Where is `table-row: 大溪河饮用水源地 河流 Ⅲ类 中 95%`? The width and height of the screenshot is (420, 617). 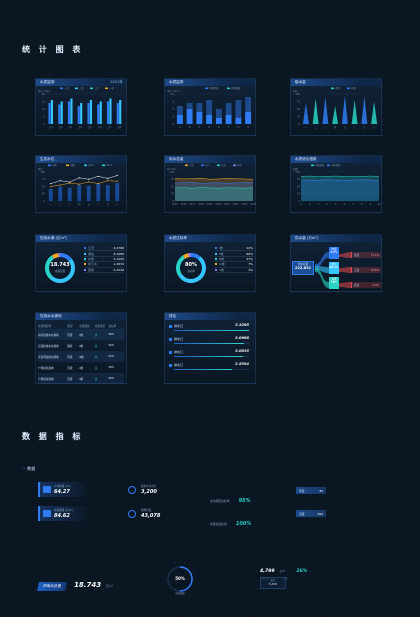 table-row: 大溪河饮用水源地 河流 Ⅲ类 中 95% is located at coordinates (81, 356).